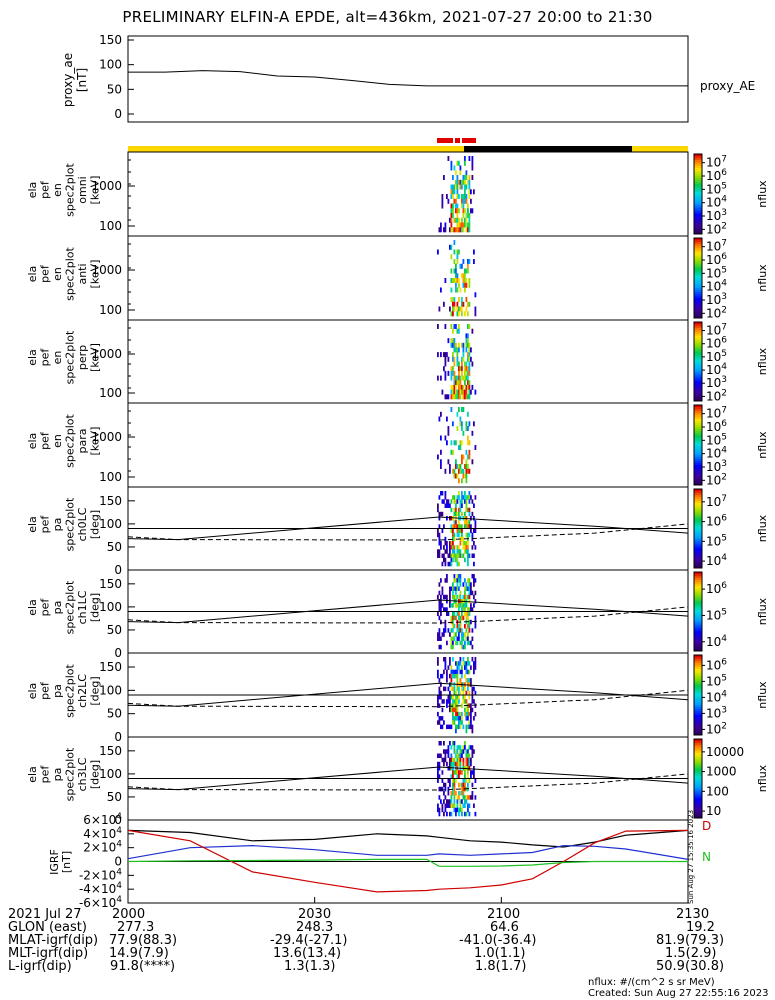  What do you see at coordinates (716, 175) in the screenshot?
I see `colorbar-tick-label: 10⁶` at bounding box center [716, 175].